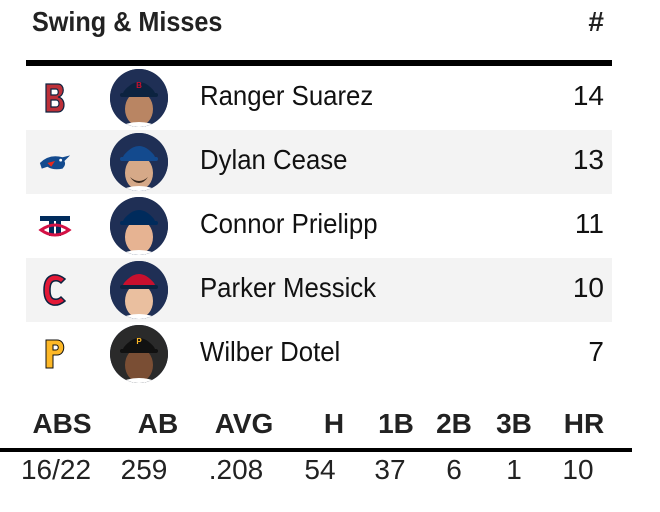  What do you see at coordinates (578, 469) in the screenshot?
I see `stat-value-hr: 10` at bounding box center [578, 469].